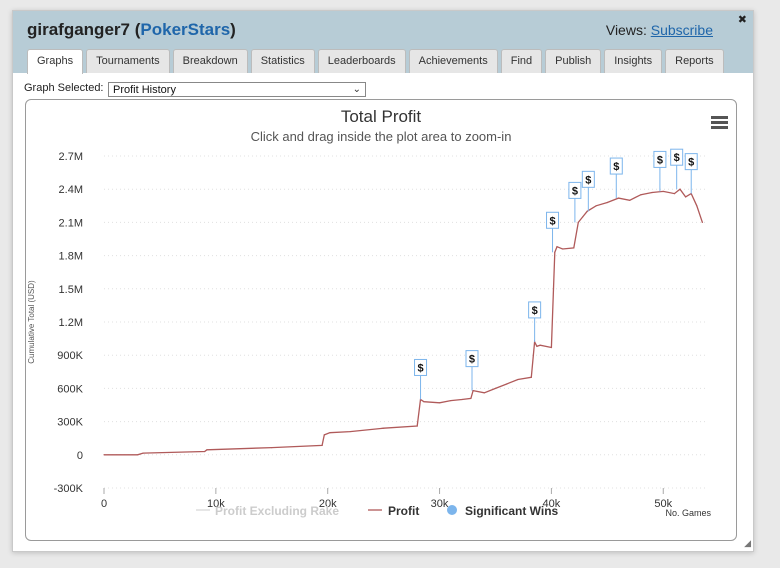  What do you see at coordinates (55, 61) in the screenshot?
I see `tab-graphs: Graphs` at bounding box center [55, 61].